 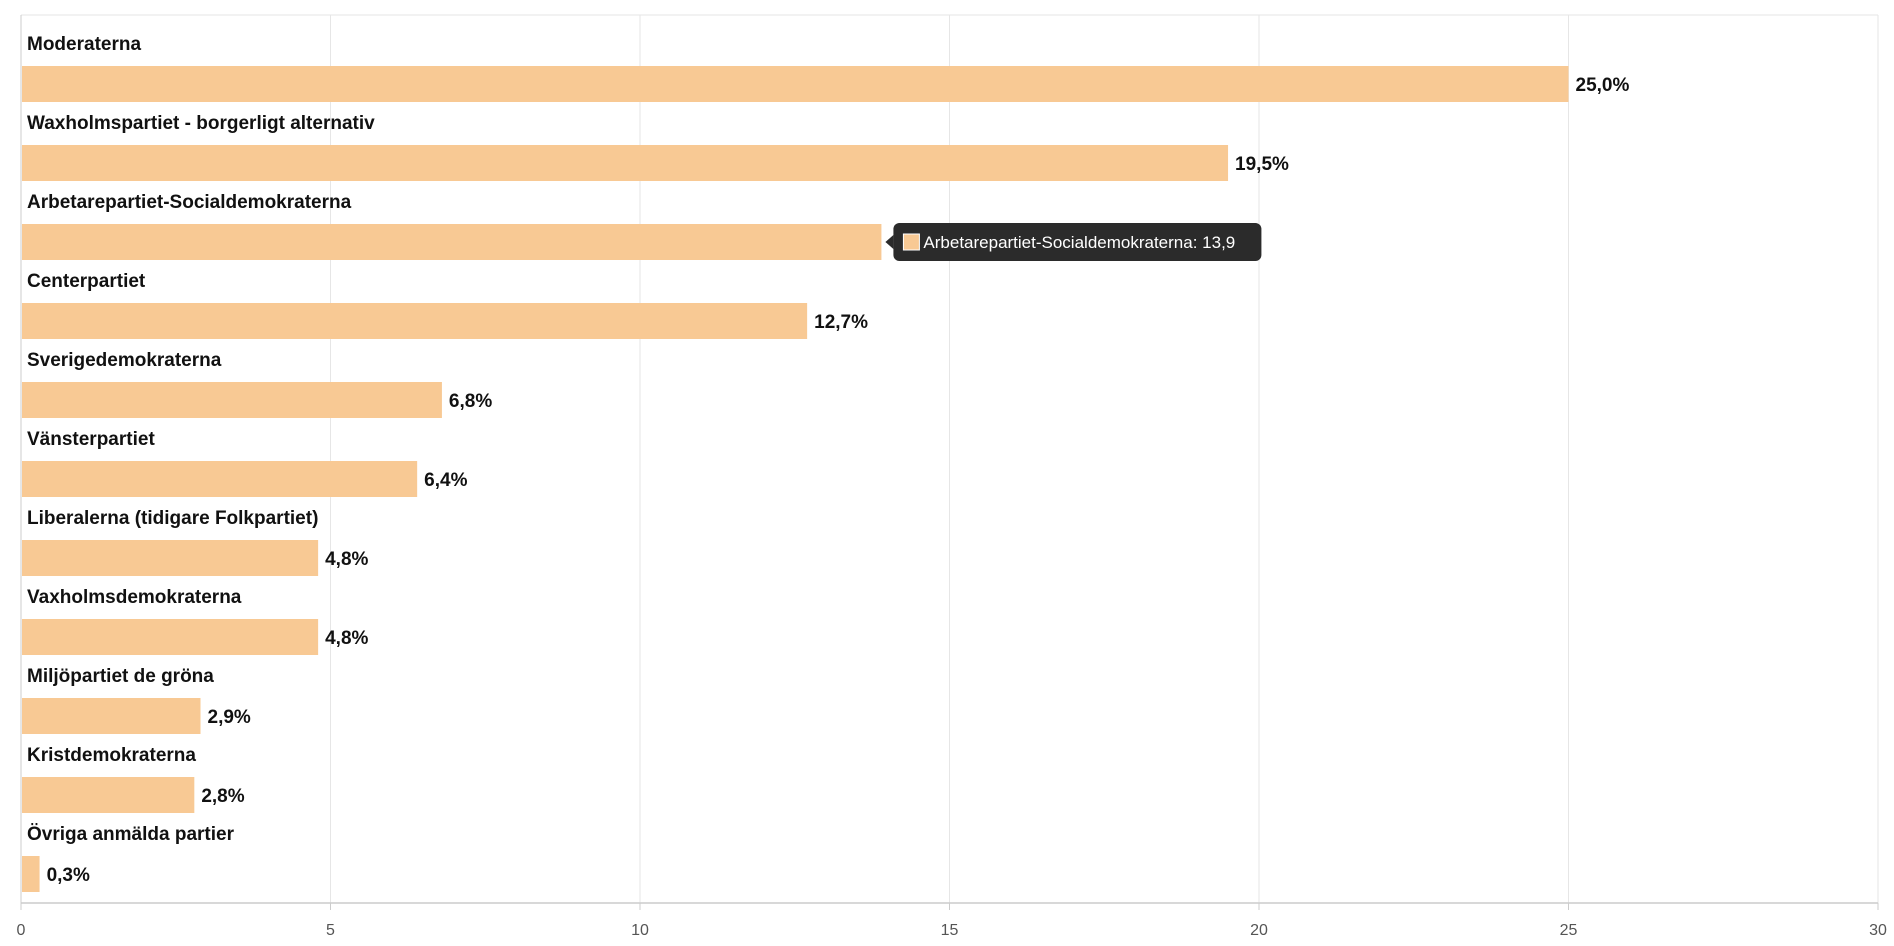 I want to click on x-tick-label: 30, so click(x=1878, y=930).